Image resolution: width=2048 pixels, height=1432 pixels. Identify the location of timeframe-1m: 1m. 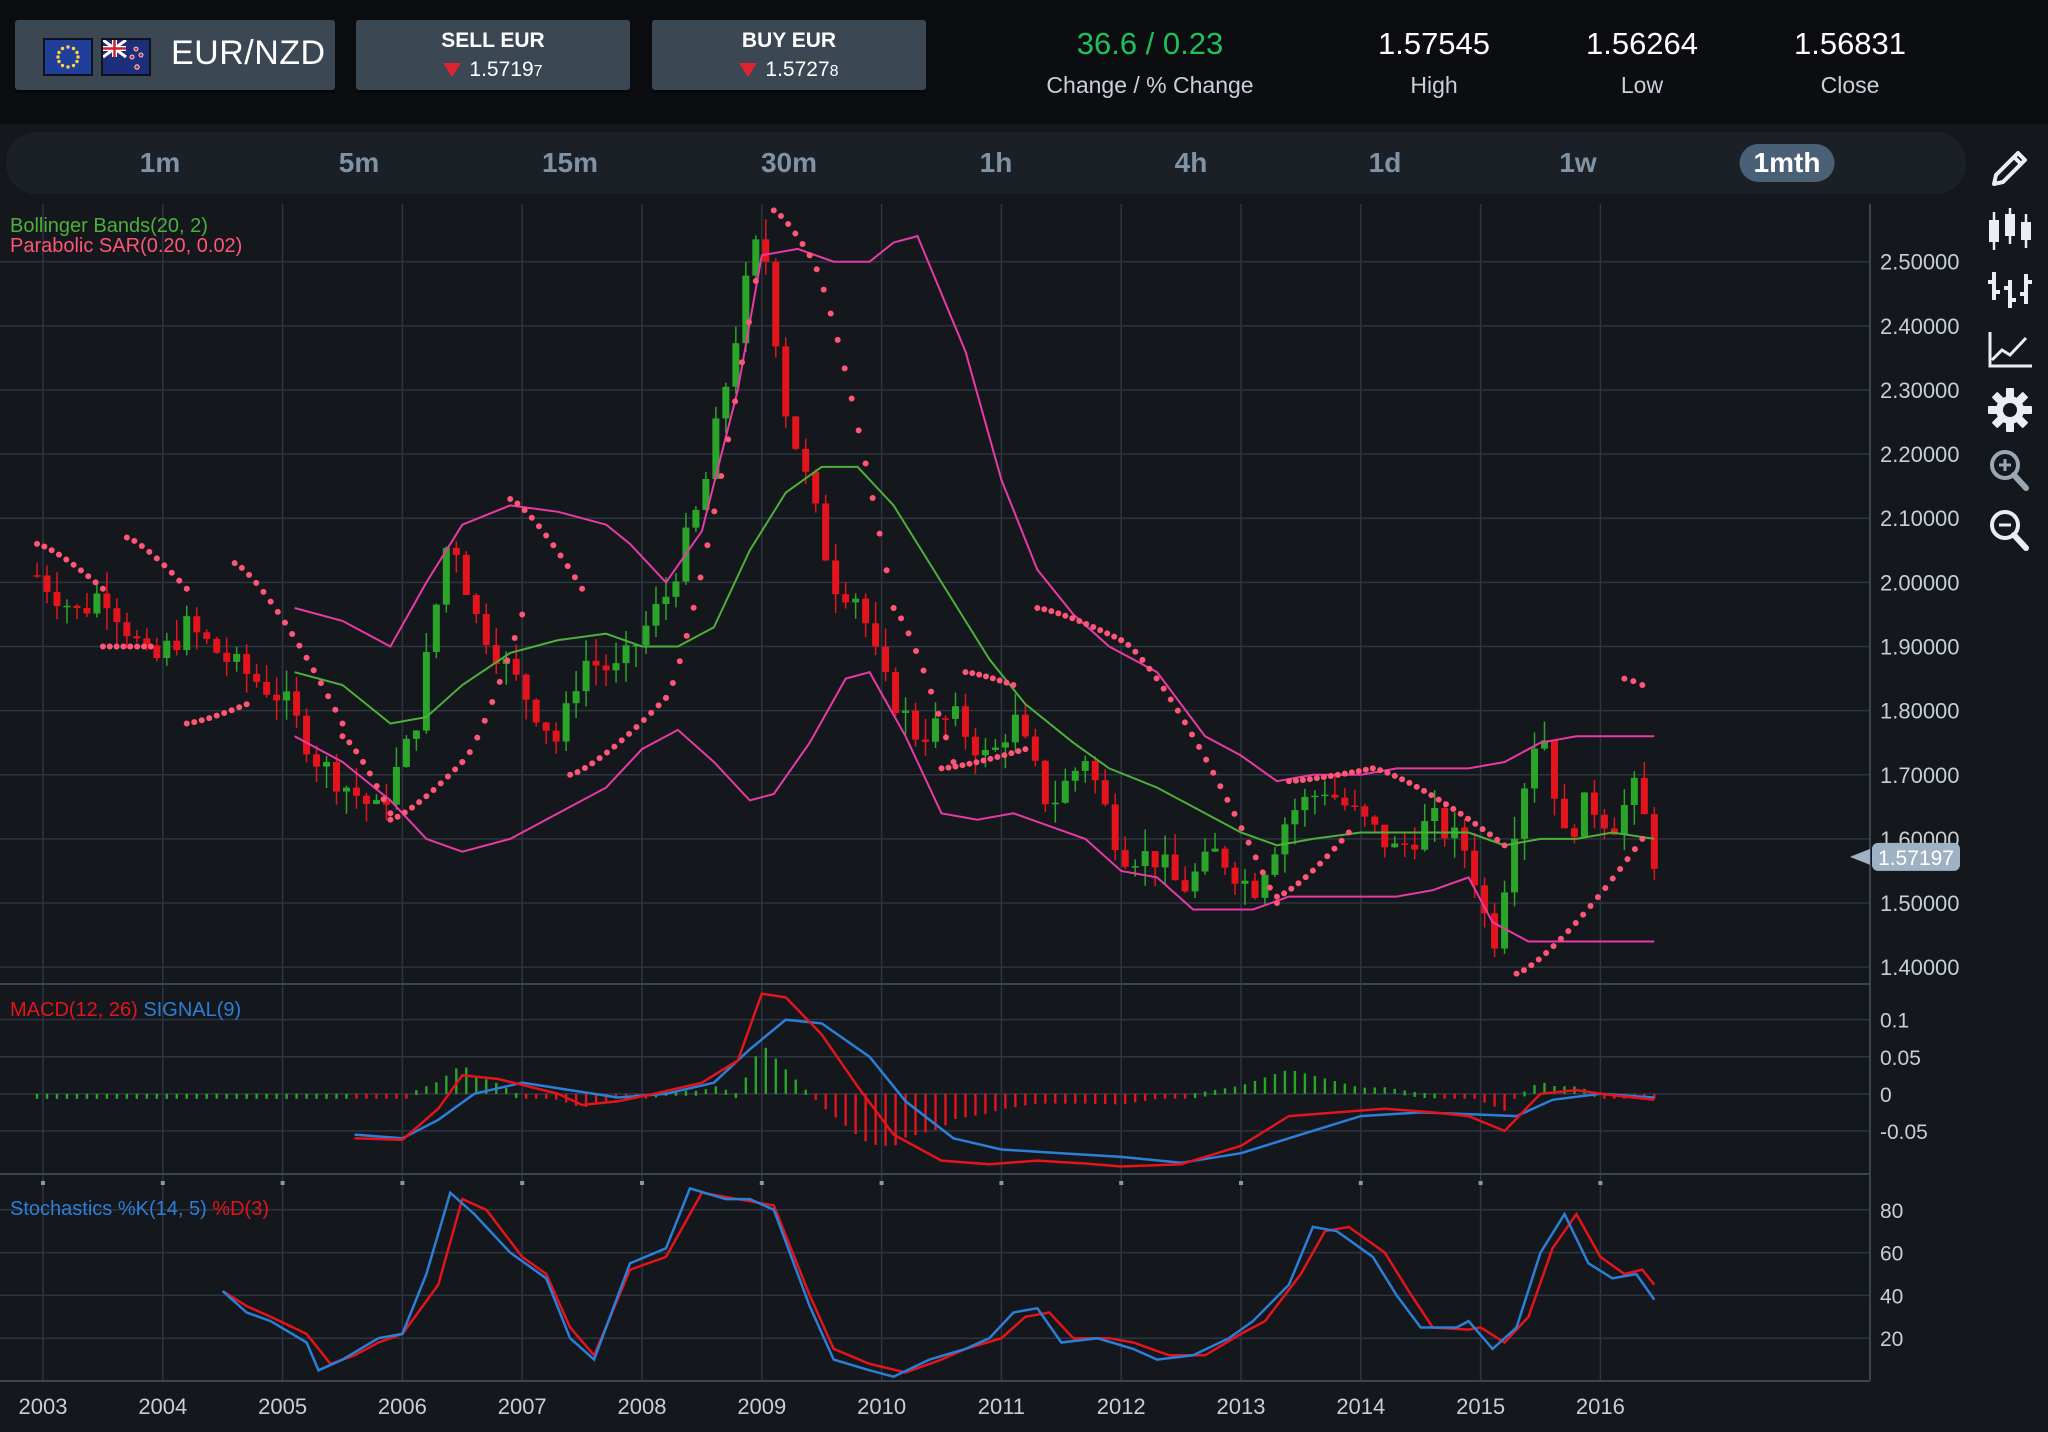
(160, 162).